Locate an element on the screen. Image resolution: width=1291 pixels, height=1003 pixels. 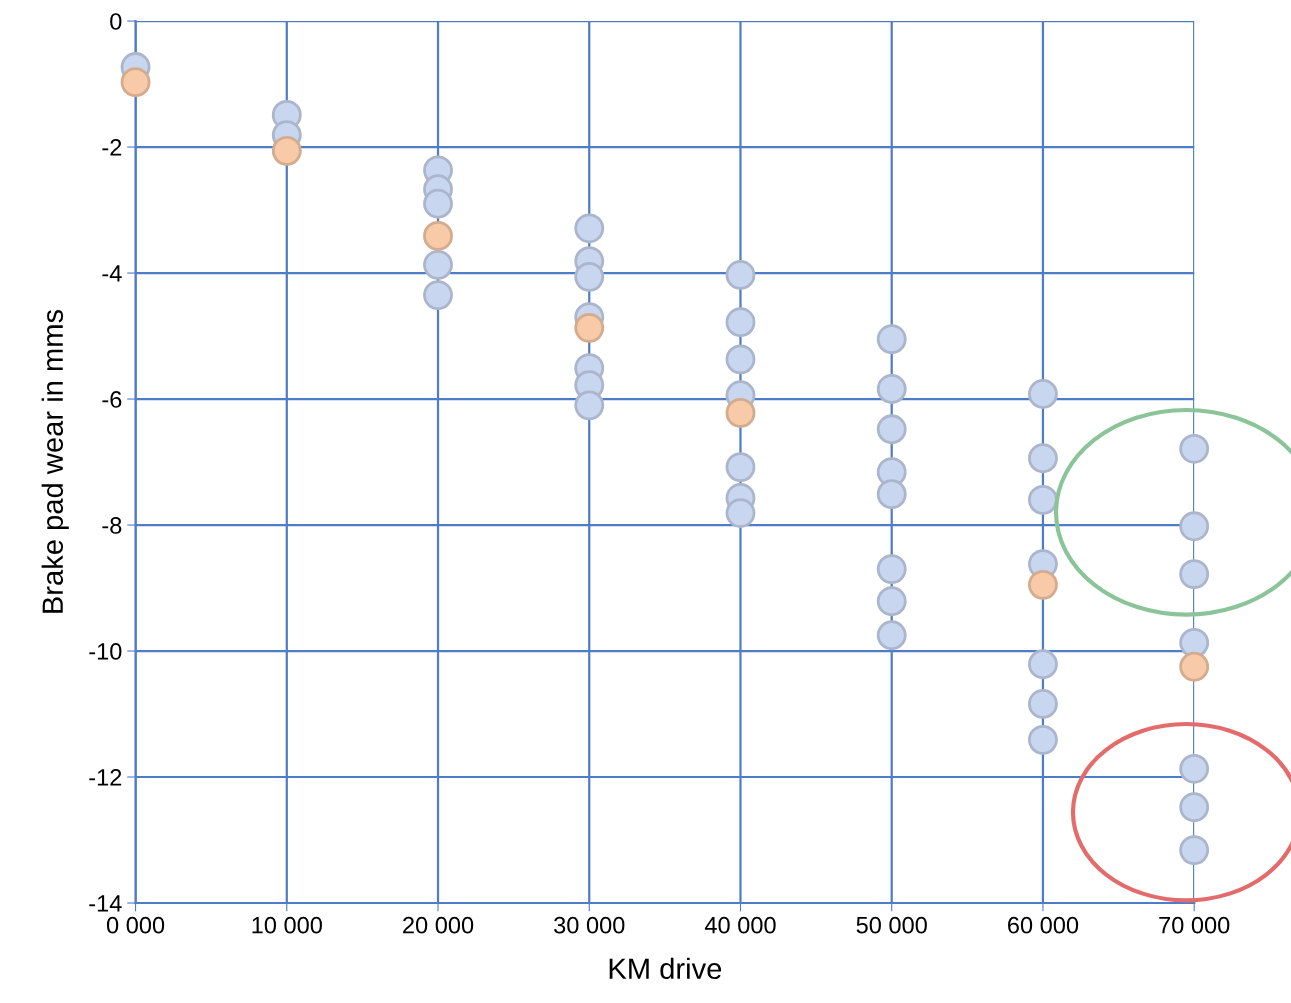
y-tick-label: -14 is located at coordinates (105, 903).